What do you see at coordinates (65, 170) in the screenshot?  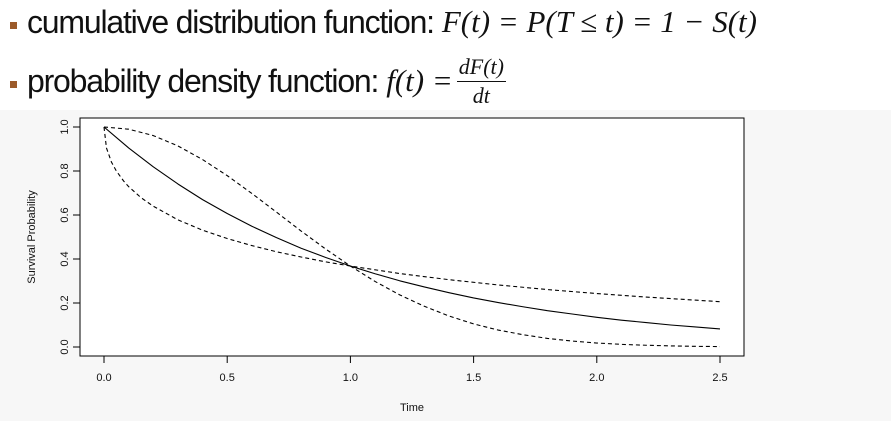 I see `y-tick-label: 0.8` at bounding box center [65, 170].